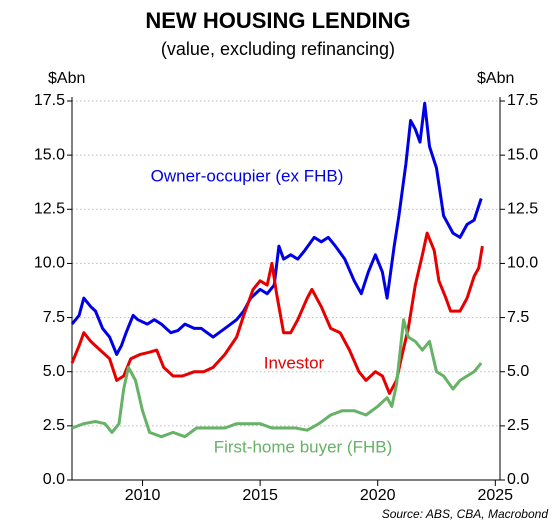 This screenshot has height=532, width=556. I want to click on x-tick-label: 2020, so click(378, 495).